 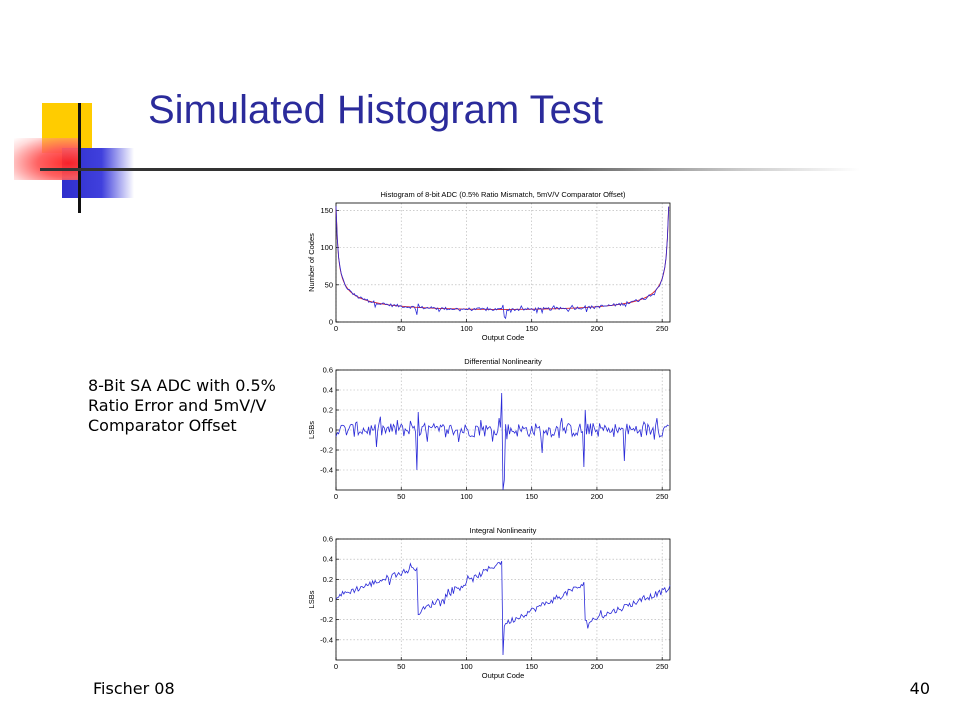 I want to click on caption-line: 8-Bit SA ADC with 0.5%, so click(x=182, y=385).